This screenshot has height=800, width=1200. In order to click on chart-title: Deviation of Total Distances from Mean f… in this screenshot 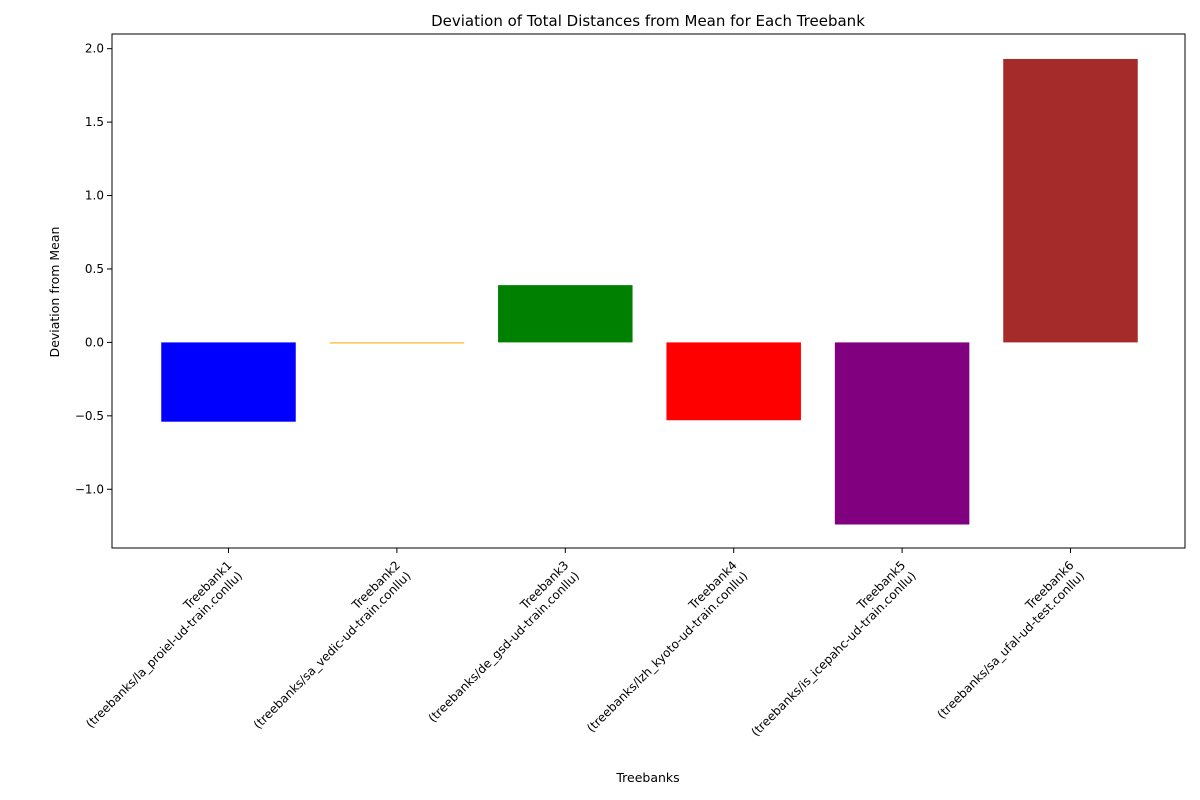, I will do `click(648, 21)`.